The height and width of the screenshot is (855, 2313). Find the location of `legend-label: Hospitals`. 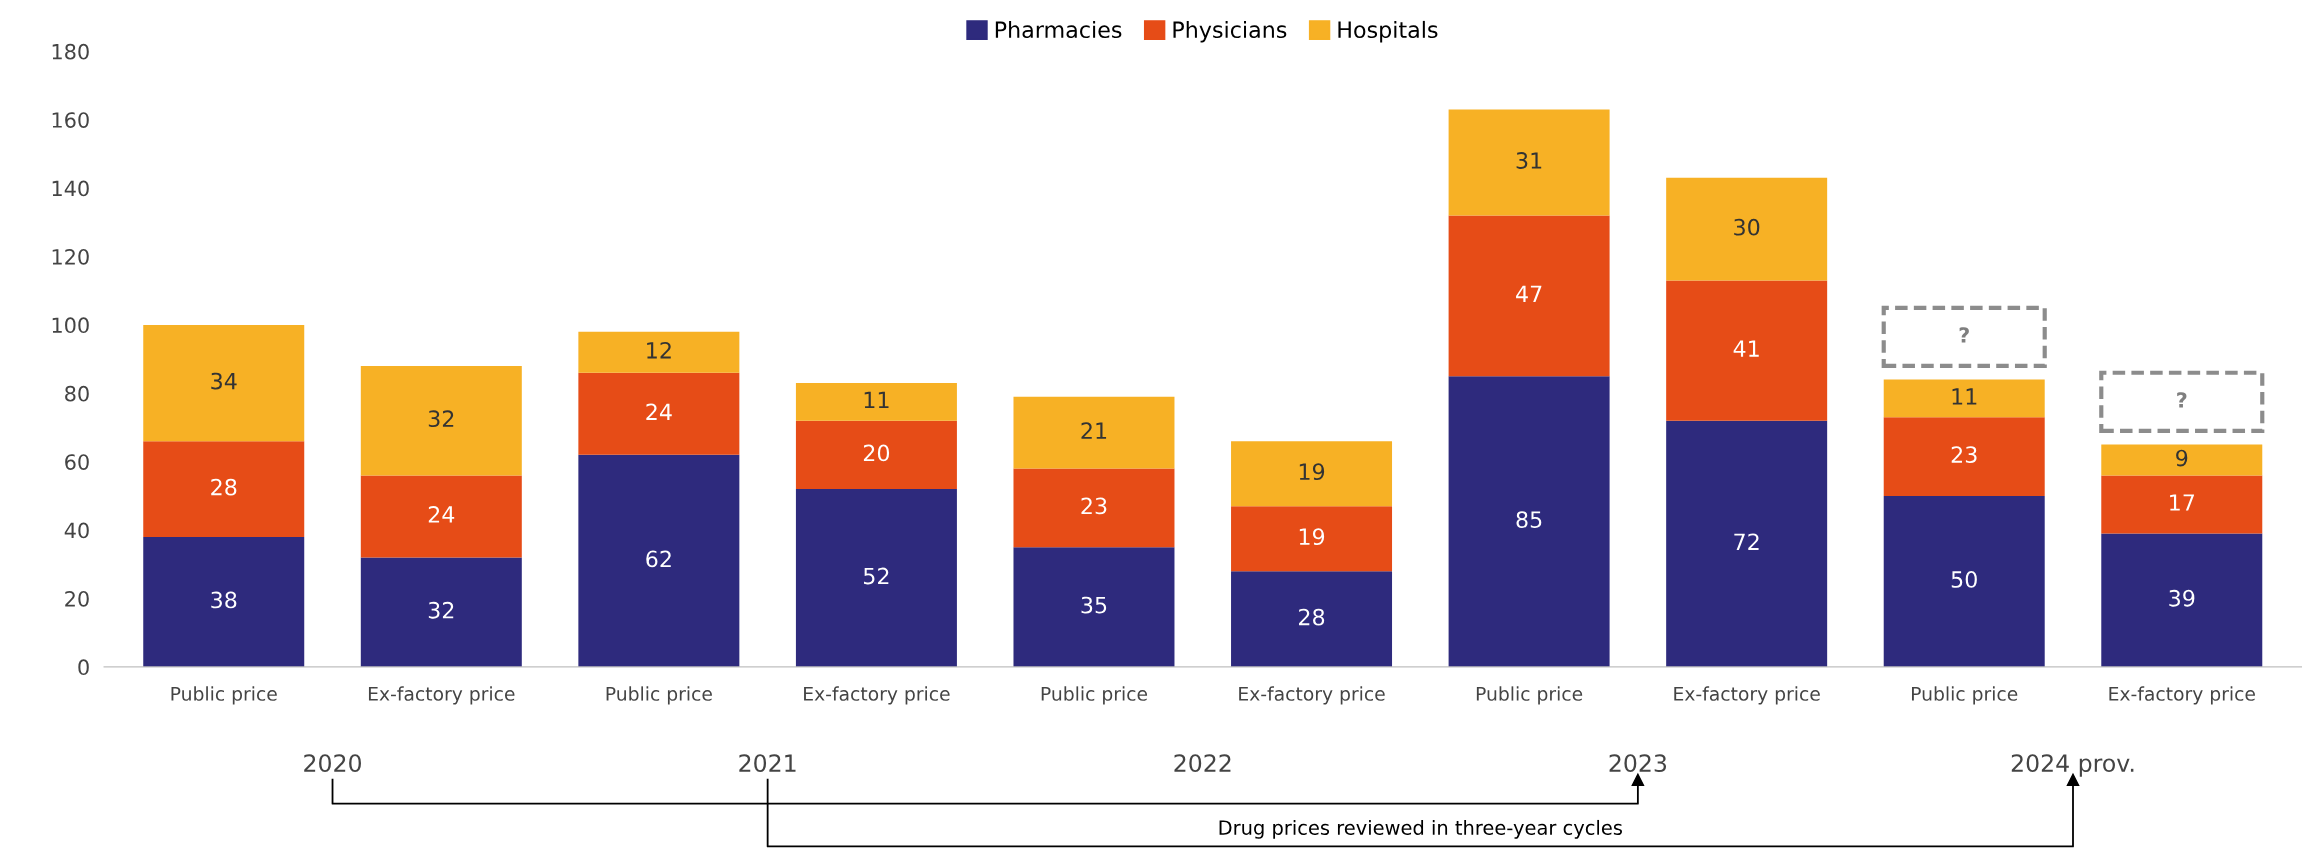

legend-label: Hospitals is located at coordinates (1388, 31).